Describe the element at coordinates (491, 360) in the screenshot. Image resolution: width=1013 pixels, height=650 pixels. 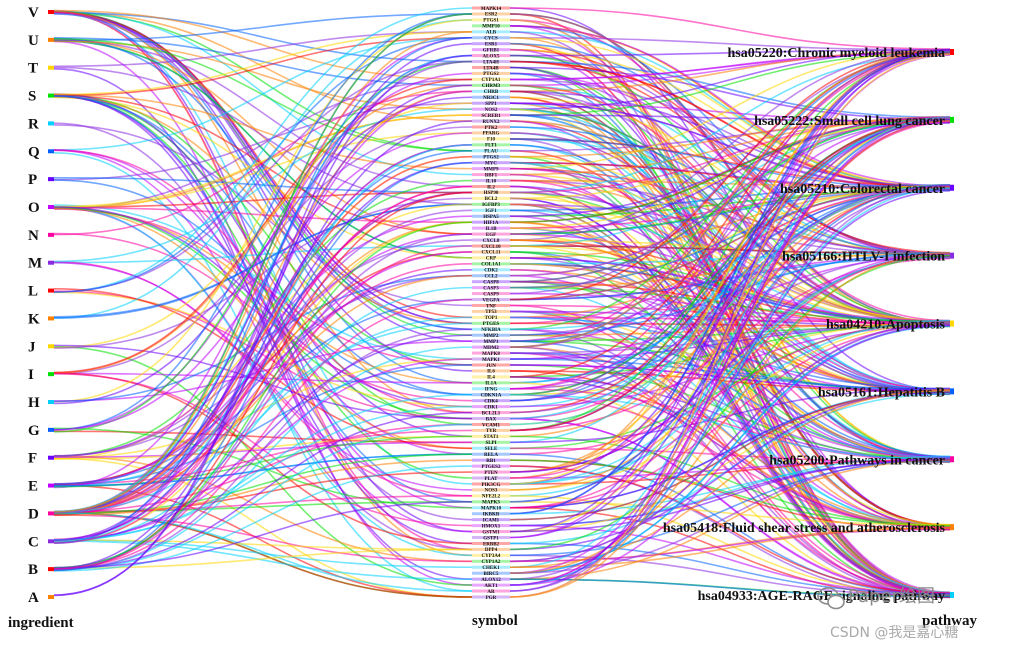
I see `symbol-label: MAPK1` at that location.